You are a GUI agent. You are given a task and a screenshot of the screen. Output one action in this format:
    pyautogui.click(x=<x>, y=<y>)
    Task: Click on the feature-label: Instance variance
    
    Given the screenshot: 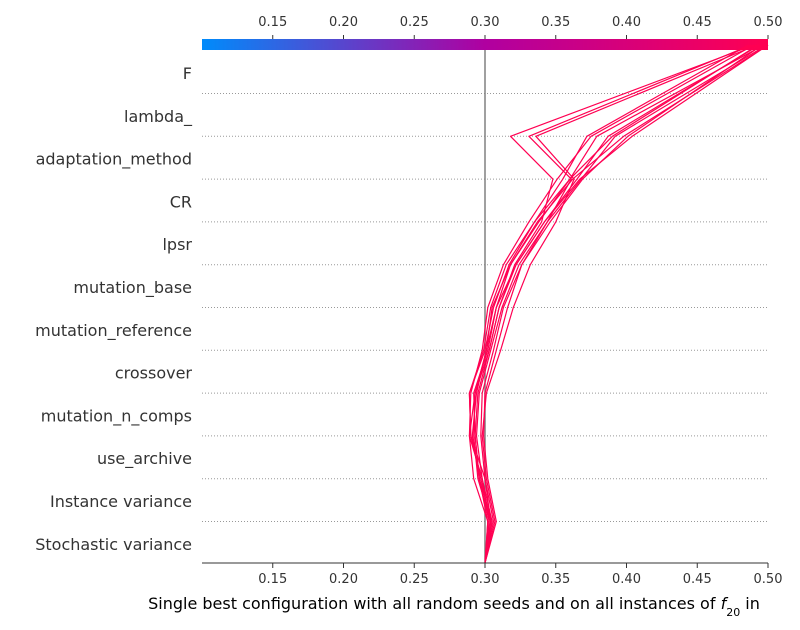 What is the action you would take?
    pyautogui.click(x=121, y=501)
    